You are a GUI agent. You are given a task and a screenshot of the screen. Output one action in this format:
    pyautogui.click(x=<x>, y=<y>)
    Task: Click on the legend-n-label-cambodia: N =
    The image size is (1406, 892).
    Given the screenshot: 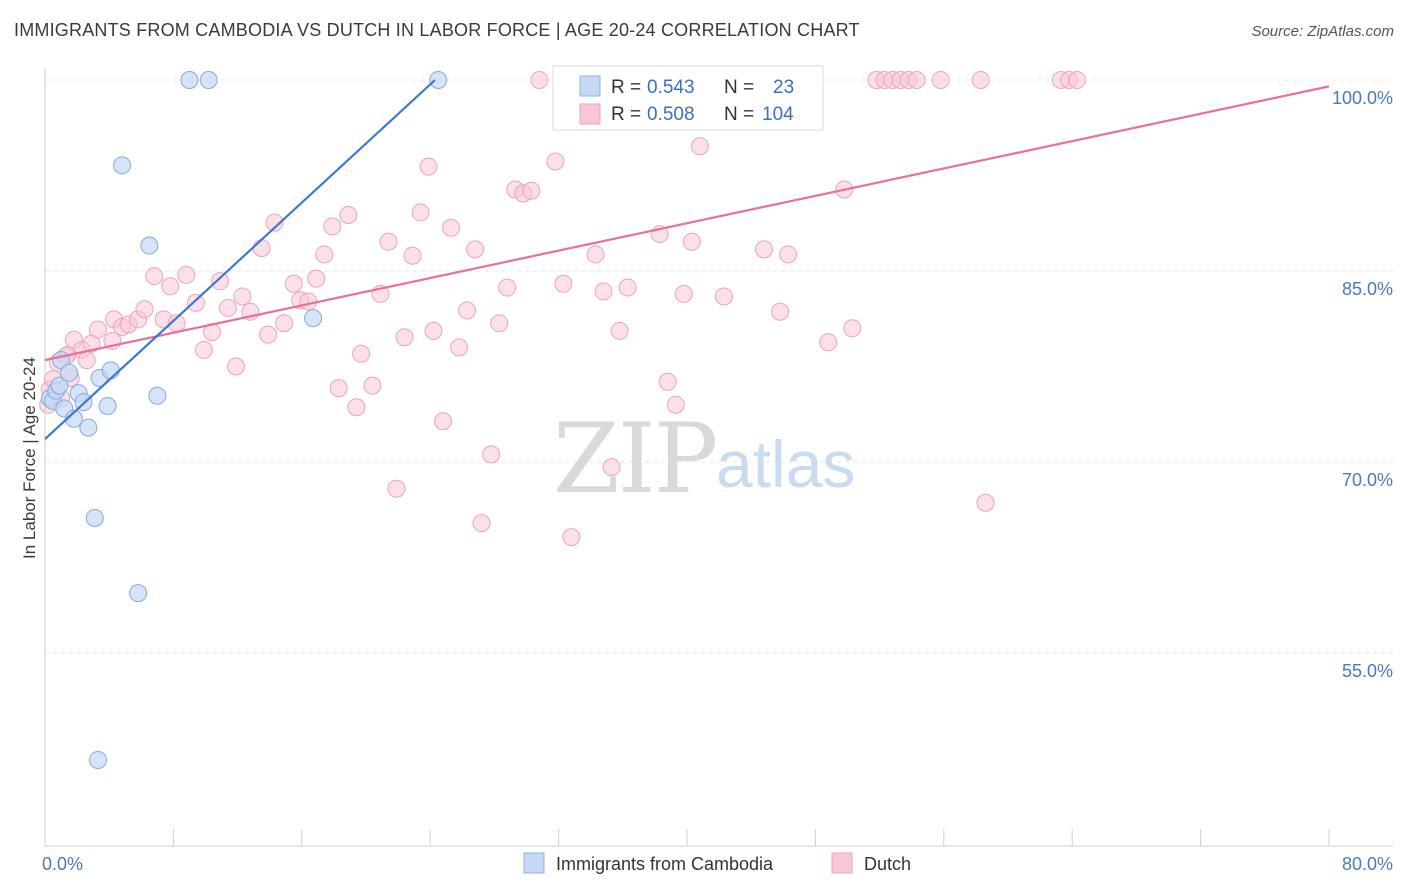 What is the action you would take?
    pyautogui.click(x=739, y=87)
    